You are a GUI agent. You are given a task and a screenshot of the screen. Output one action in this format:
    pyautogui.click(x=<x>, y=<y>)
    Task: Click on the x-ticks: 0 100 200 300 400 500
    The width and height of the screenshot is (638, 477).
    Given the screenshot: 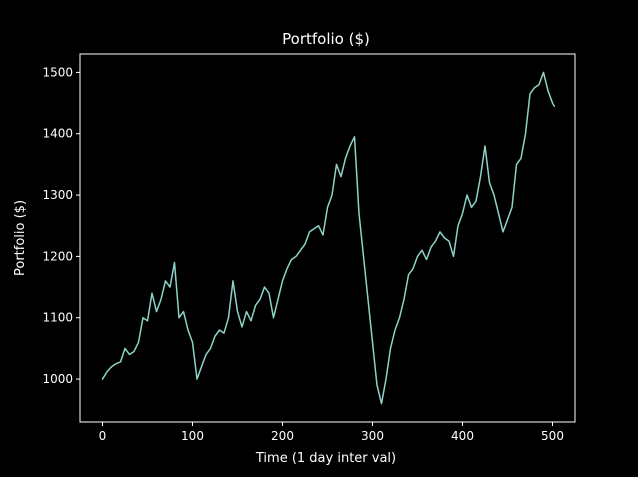 What is the action you would take?
    pyautogui.click(x=331, y=432)
    